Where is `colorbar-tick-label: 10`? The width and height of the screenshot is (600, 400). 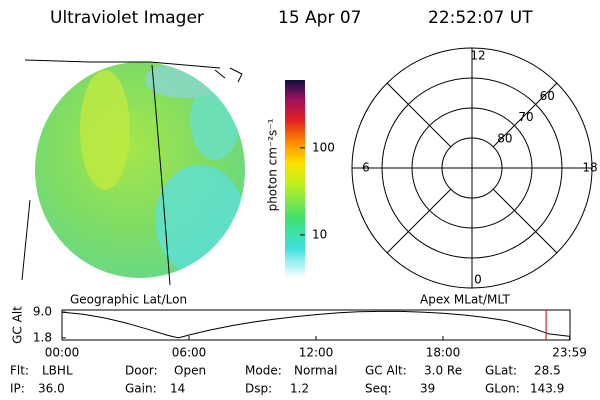 colorbar-tick-label: 10 is located at coordinates (319, 234).